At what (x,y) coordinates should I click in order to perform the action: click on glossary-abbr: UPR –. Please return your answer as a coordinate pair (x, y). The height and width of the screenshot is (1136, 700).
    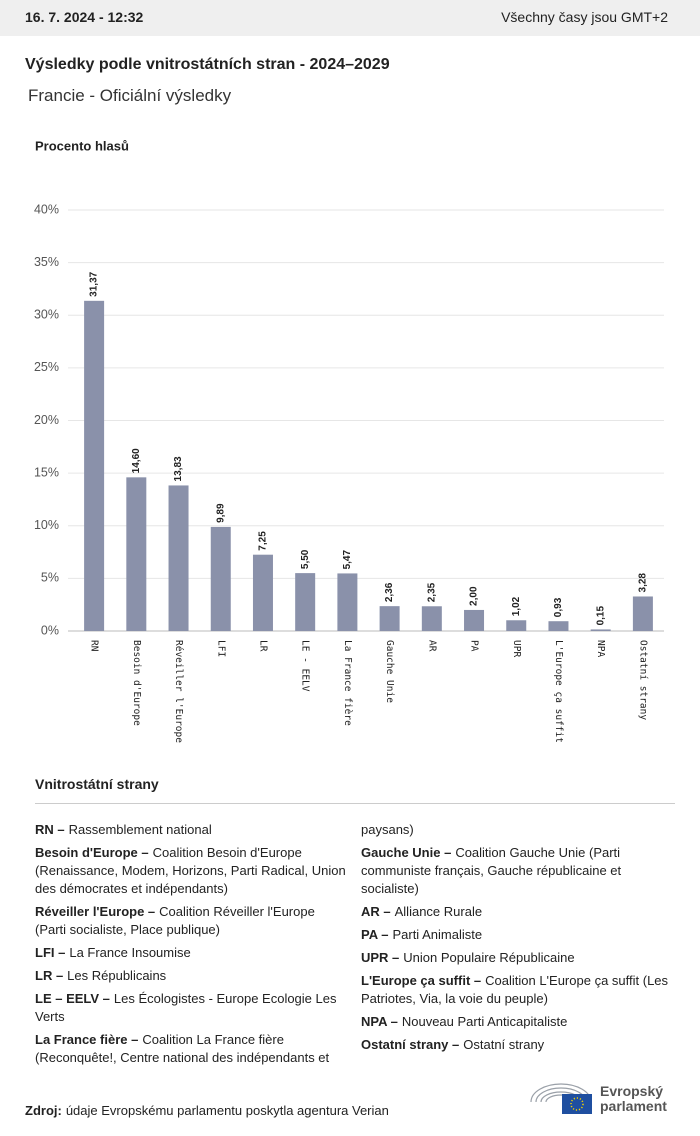
    Looking at the image, I should click on (380, 957).